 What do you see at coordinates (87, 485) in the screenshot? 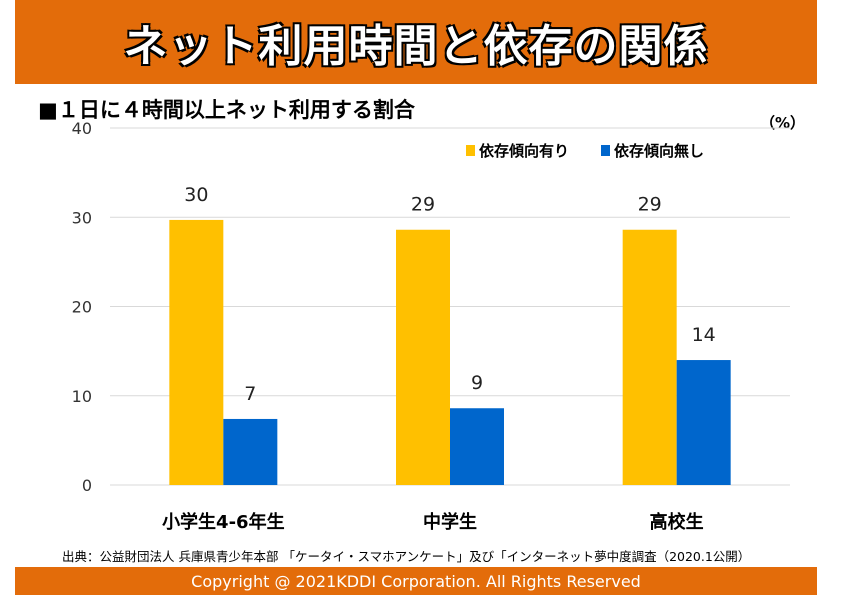
I see `y-tick-label: 0` at bounding box center [87, 485].